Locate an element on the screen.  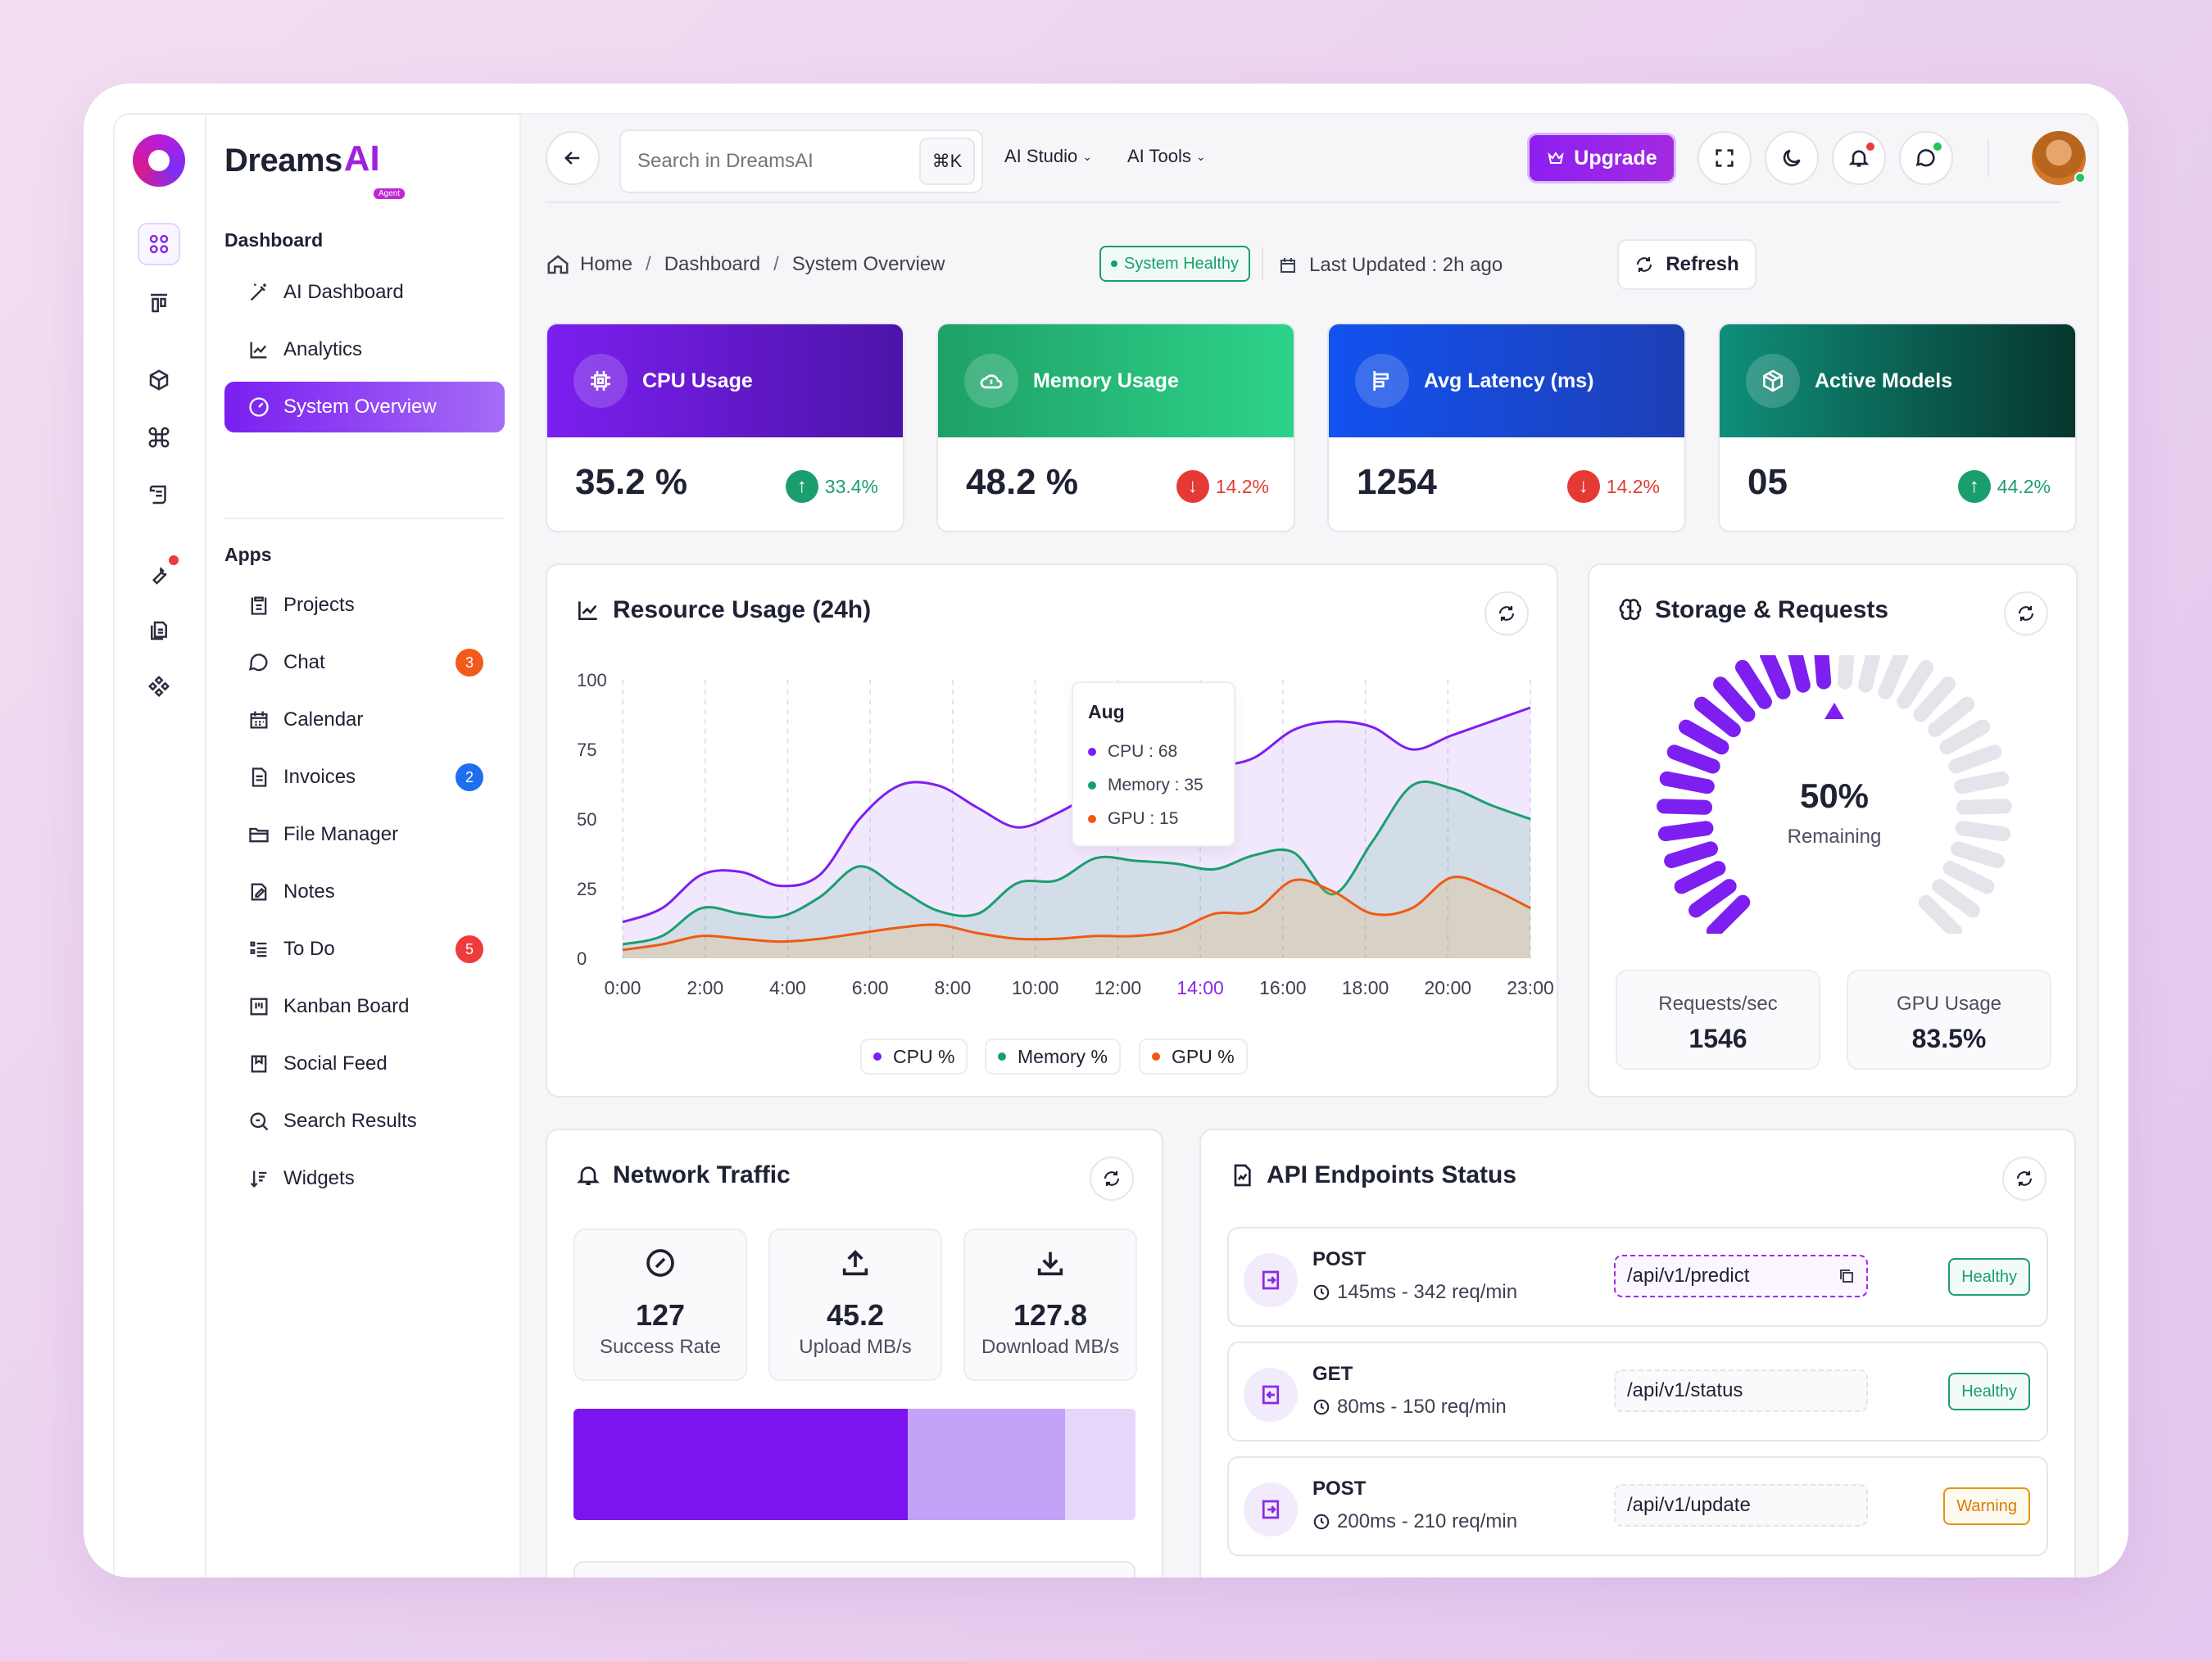
stat-change-value: 14.2% is located at coordinates (1242, 486).